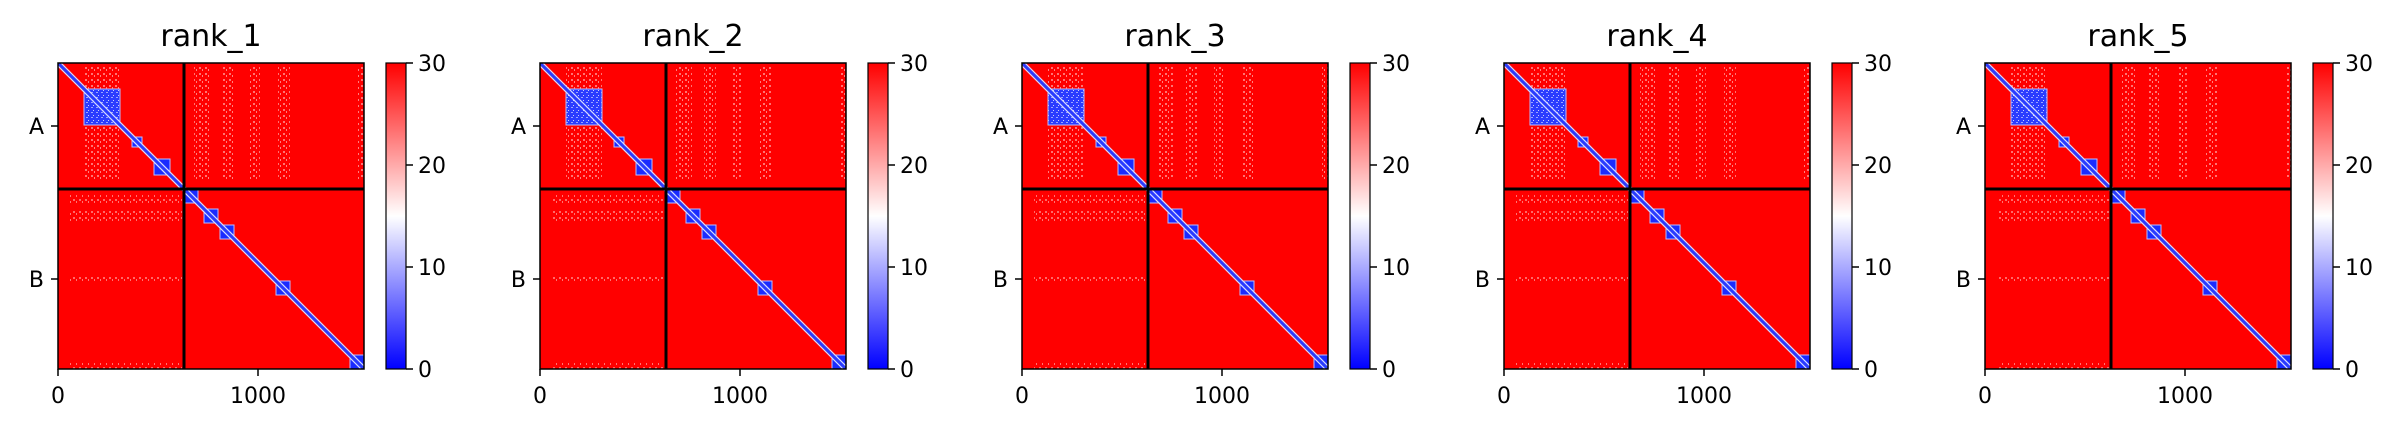 This screenshot has width=2401, height=438. I want to click on panel-title: rank_1, so click(210, 36).